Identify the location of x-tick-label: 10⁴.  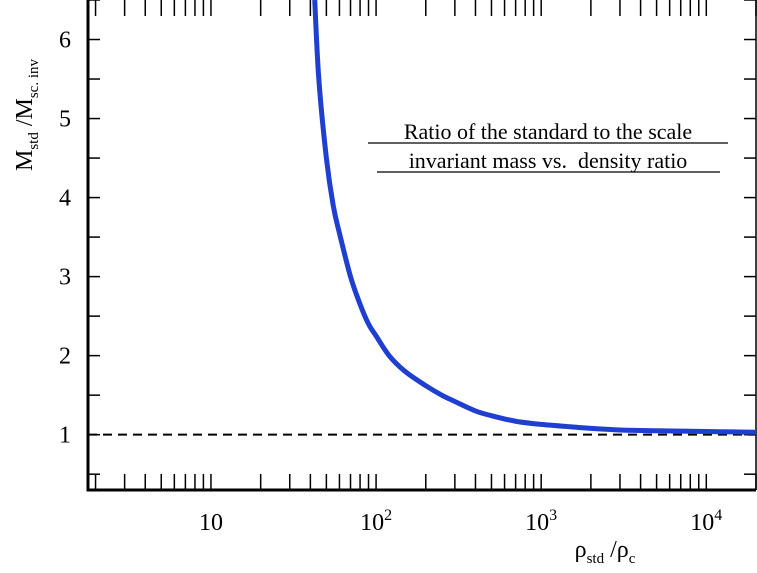
(706, 521).